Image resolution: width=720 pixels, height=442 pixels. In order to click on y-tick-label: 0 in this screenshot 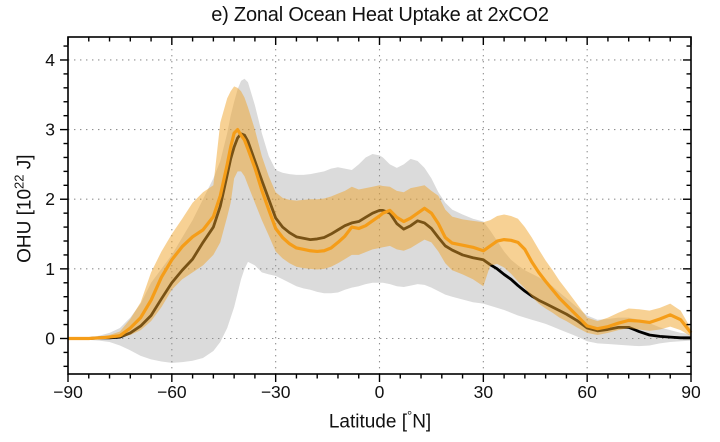, I will do `click(50, 338)`.